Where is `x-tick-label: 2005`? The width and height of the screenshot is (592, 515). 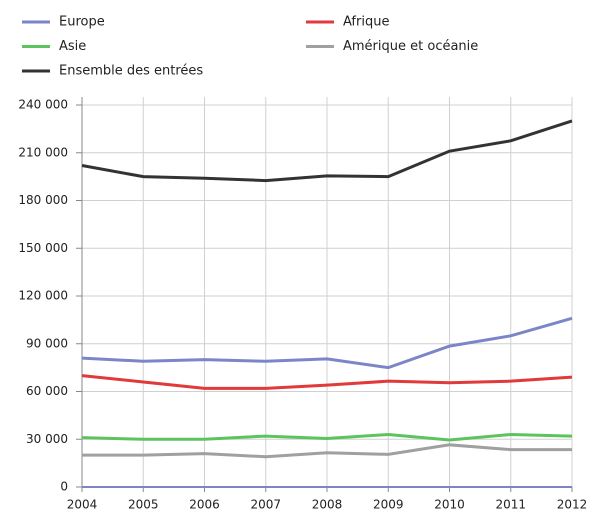
x-tick-label: 2005 is located at coordinates (143, 505).